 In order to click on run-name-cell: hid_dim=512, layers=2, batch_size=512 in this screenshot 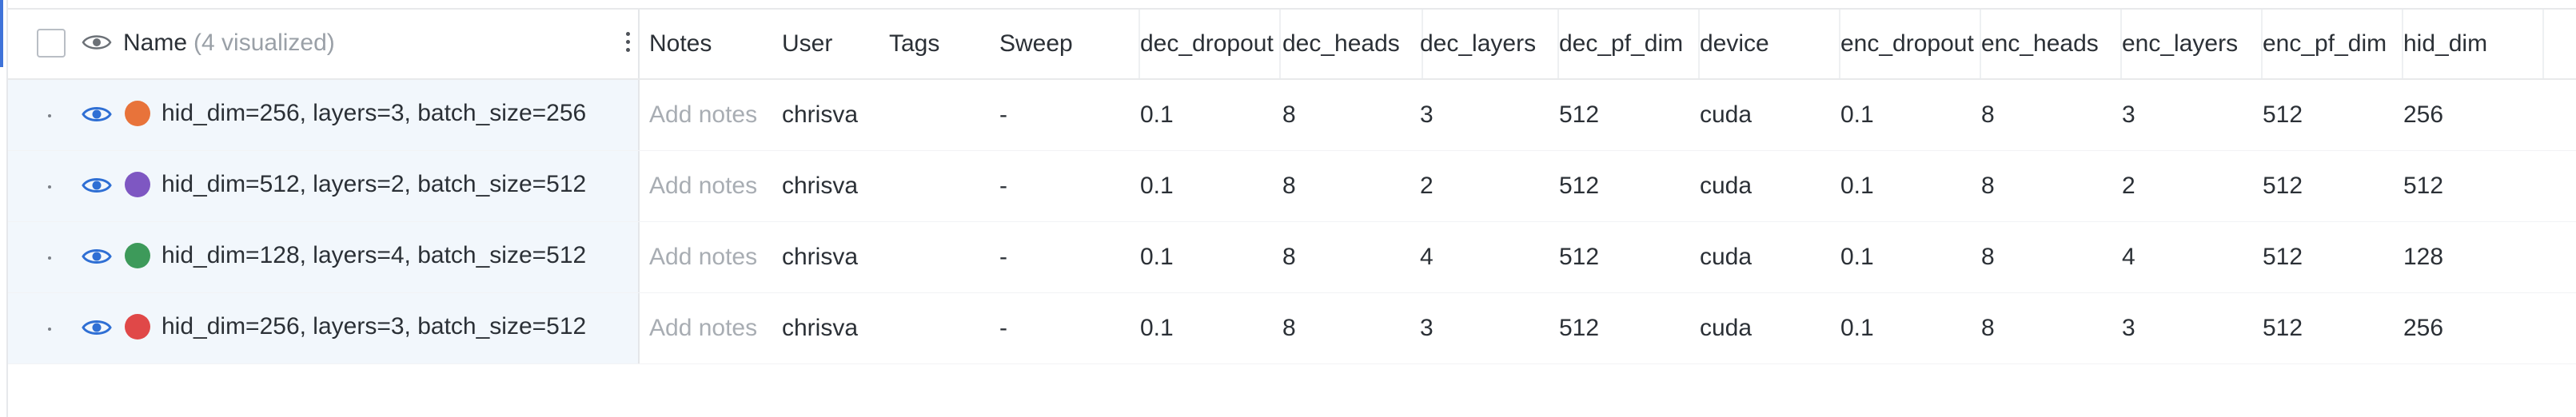, I will do `click(324, 186)`.